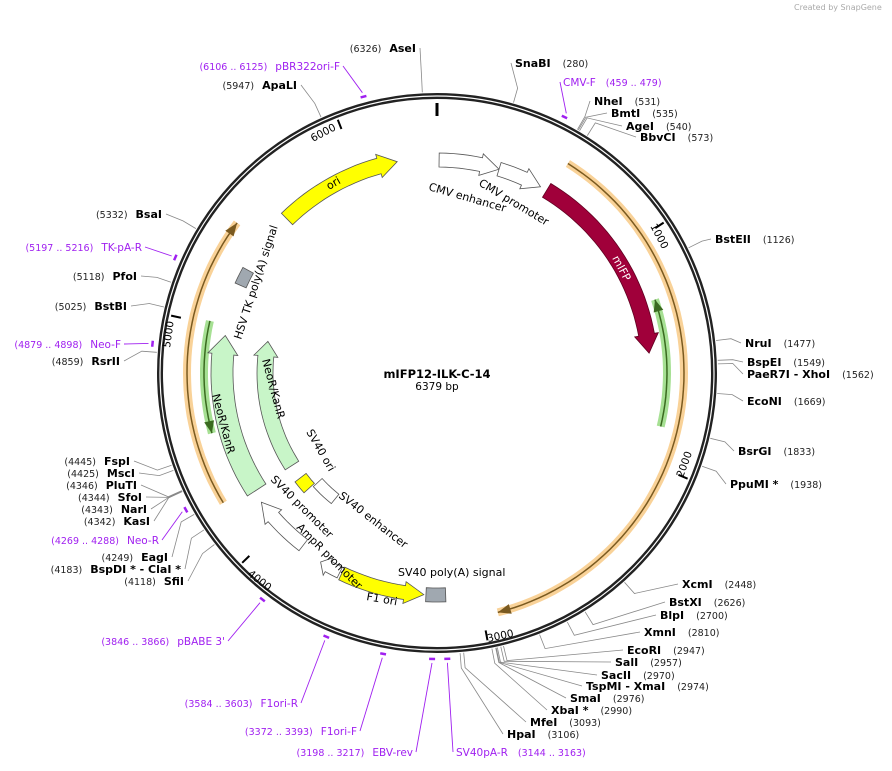 Image resolution: width=892 pixels, height=771 pixels. I want to click on feature-sv40-ori, so click(304, 483).